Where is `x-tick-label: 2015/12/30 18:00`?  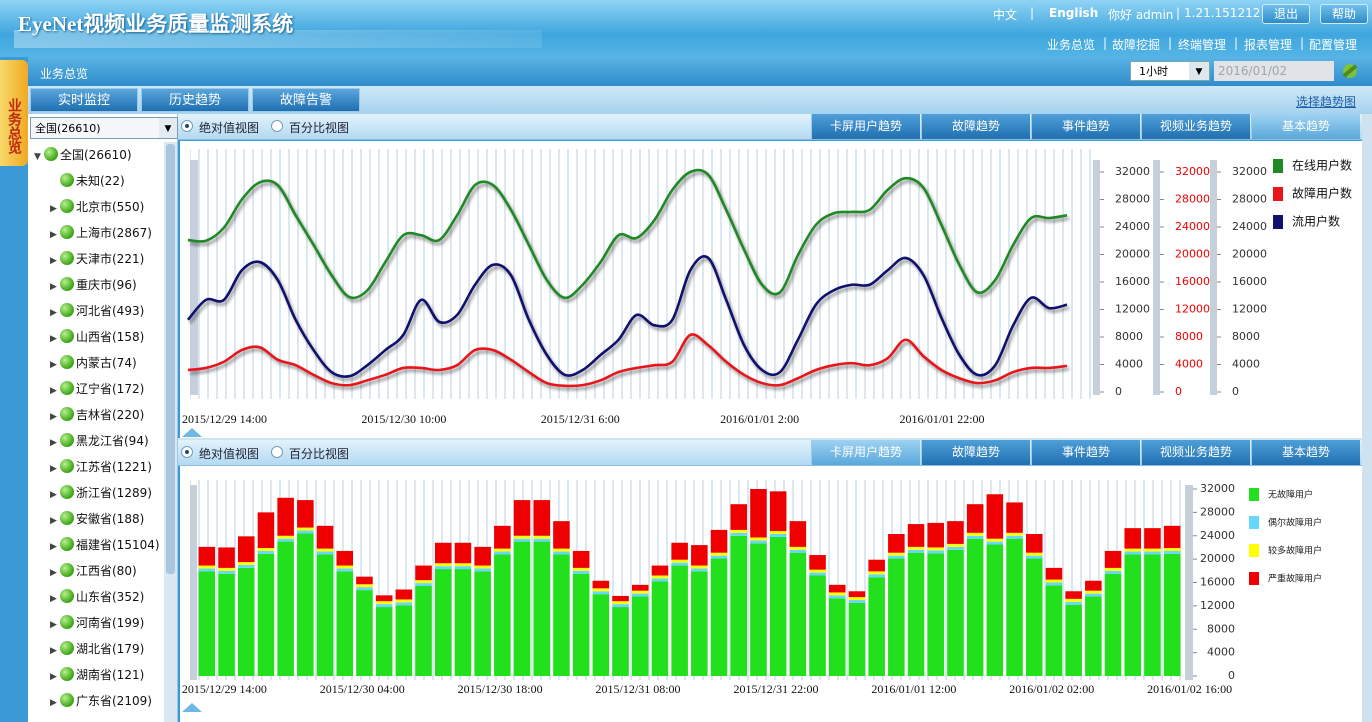 x-tick-label: 2015/12/30 18:00 is located at coordinates (500, 689).